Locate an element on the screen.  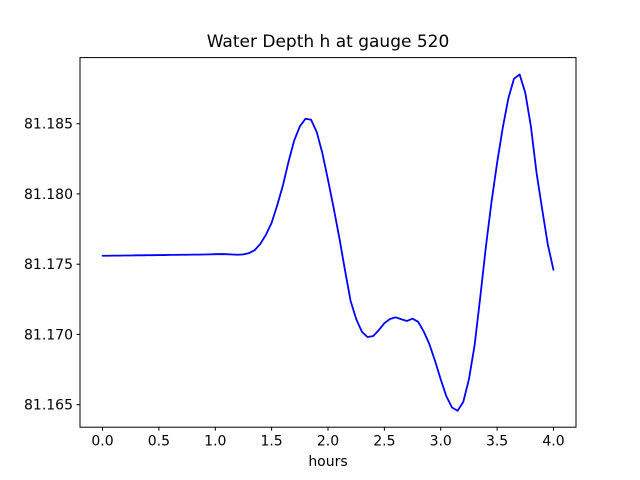
y-tick-label: 81.175 is located at coordinates (48, 265).